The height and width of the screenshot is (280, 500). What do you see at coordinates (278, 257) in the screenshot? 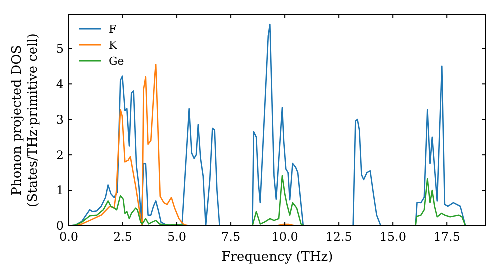
I see `x-axis-title: Frequency (THz)` at bounding box center [278, 257].